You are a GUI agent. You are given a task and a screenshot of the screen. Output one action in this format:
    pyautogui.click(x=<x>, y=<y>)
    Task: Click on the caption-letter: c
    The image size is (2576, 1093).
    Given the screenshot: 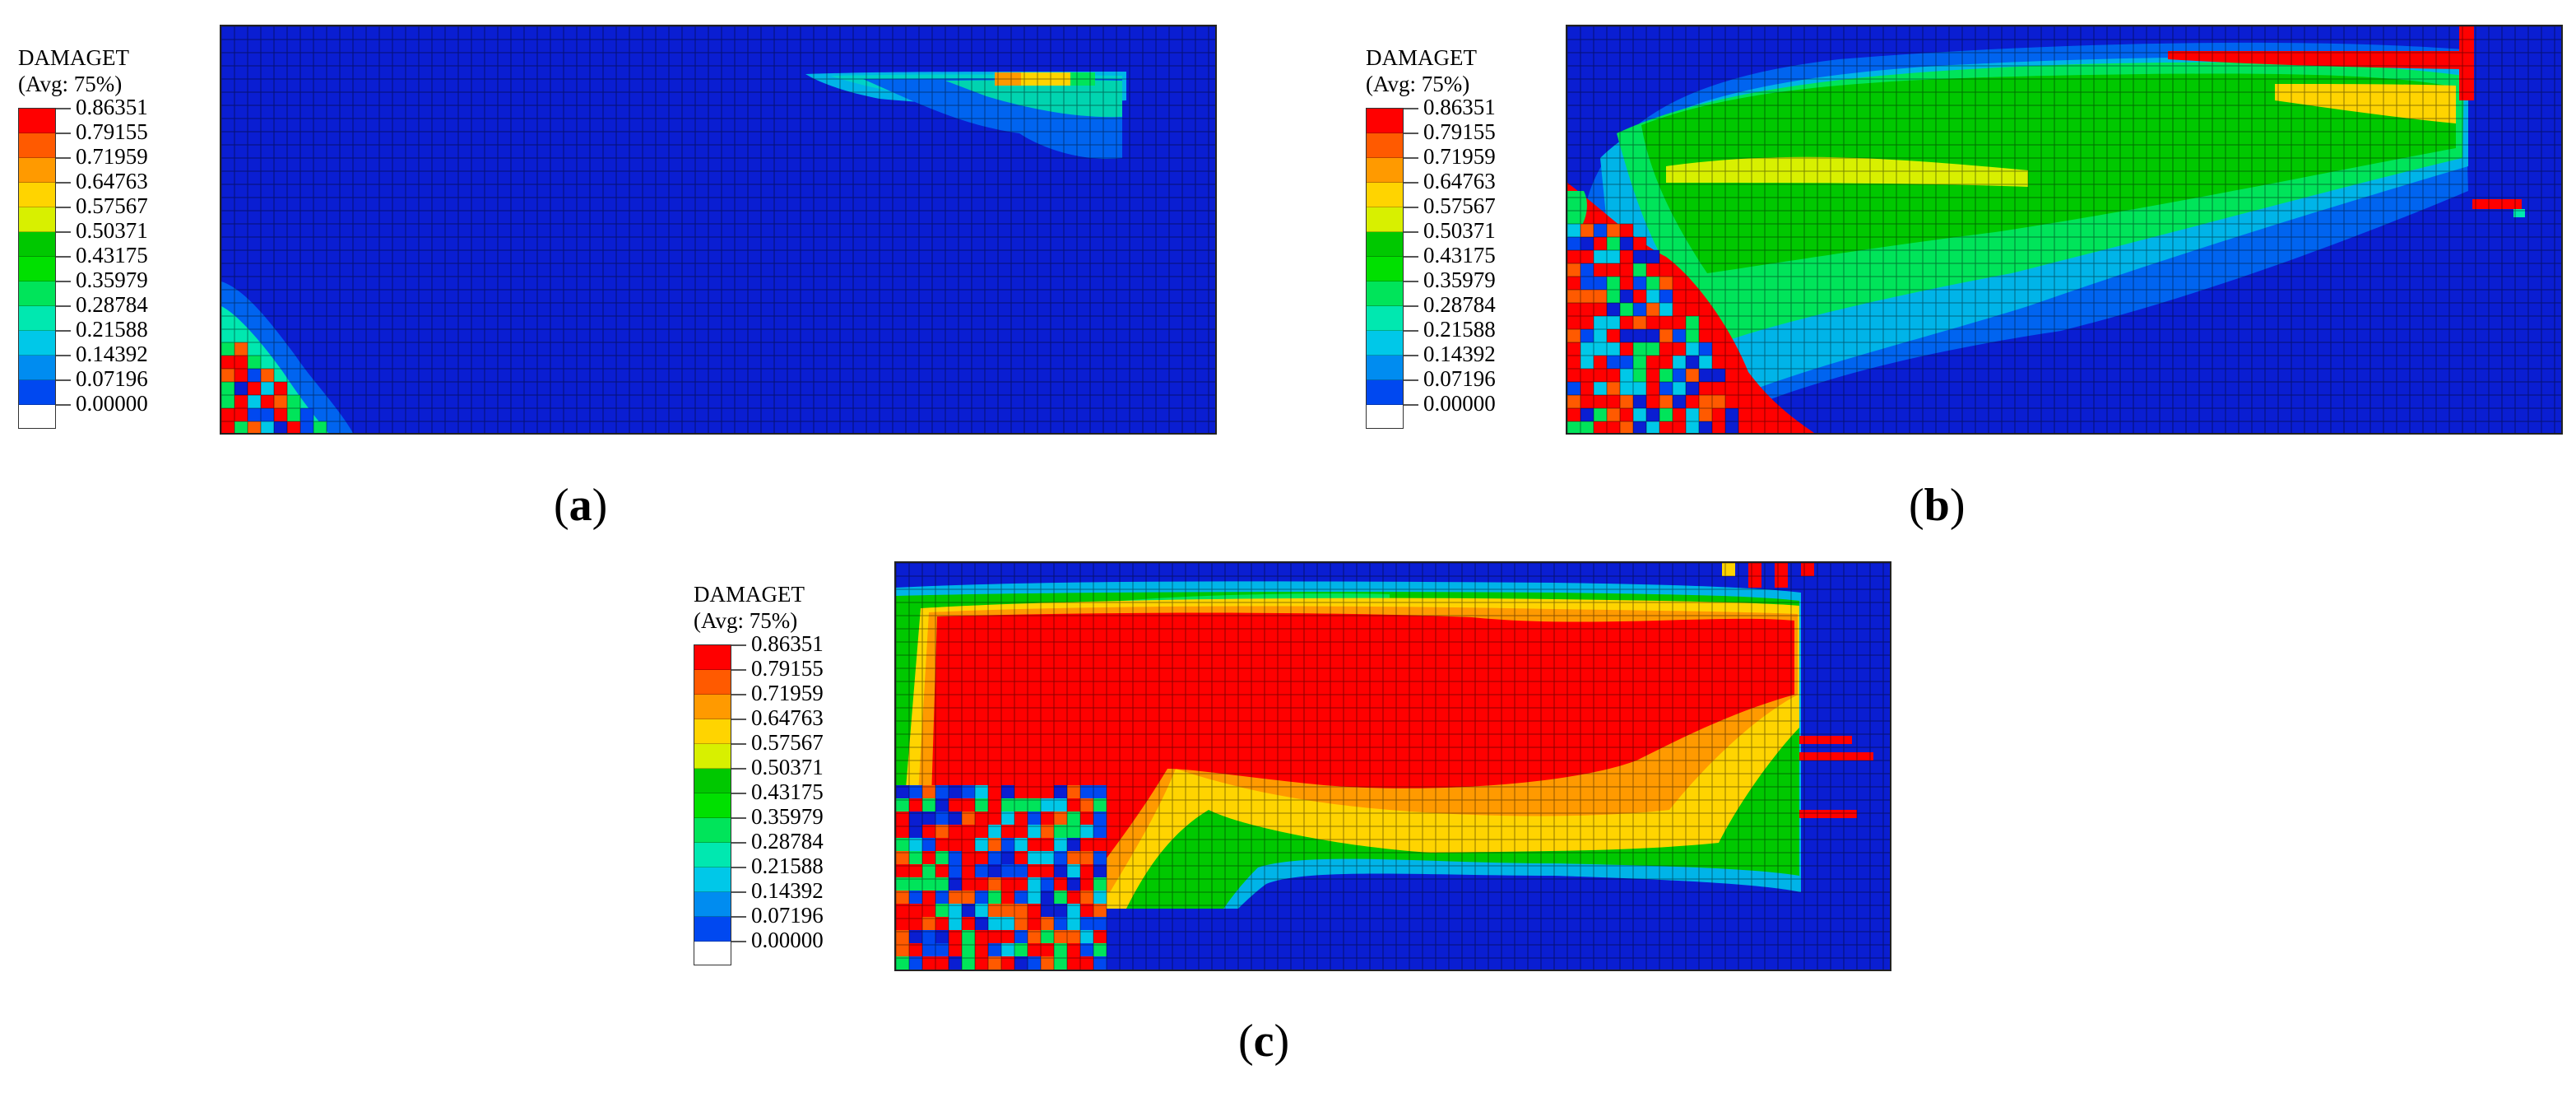 What is the action you would take?
    pyautogui.click(x=1263, y=1042)
    